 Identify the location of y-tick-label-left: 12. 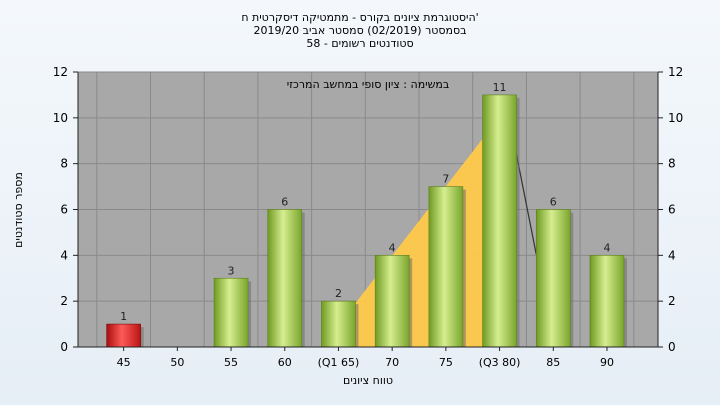
(60, 72).